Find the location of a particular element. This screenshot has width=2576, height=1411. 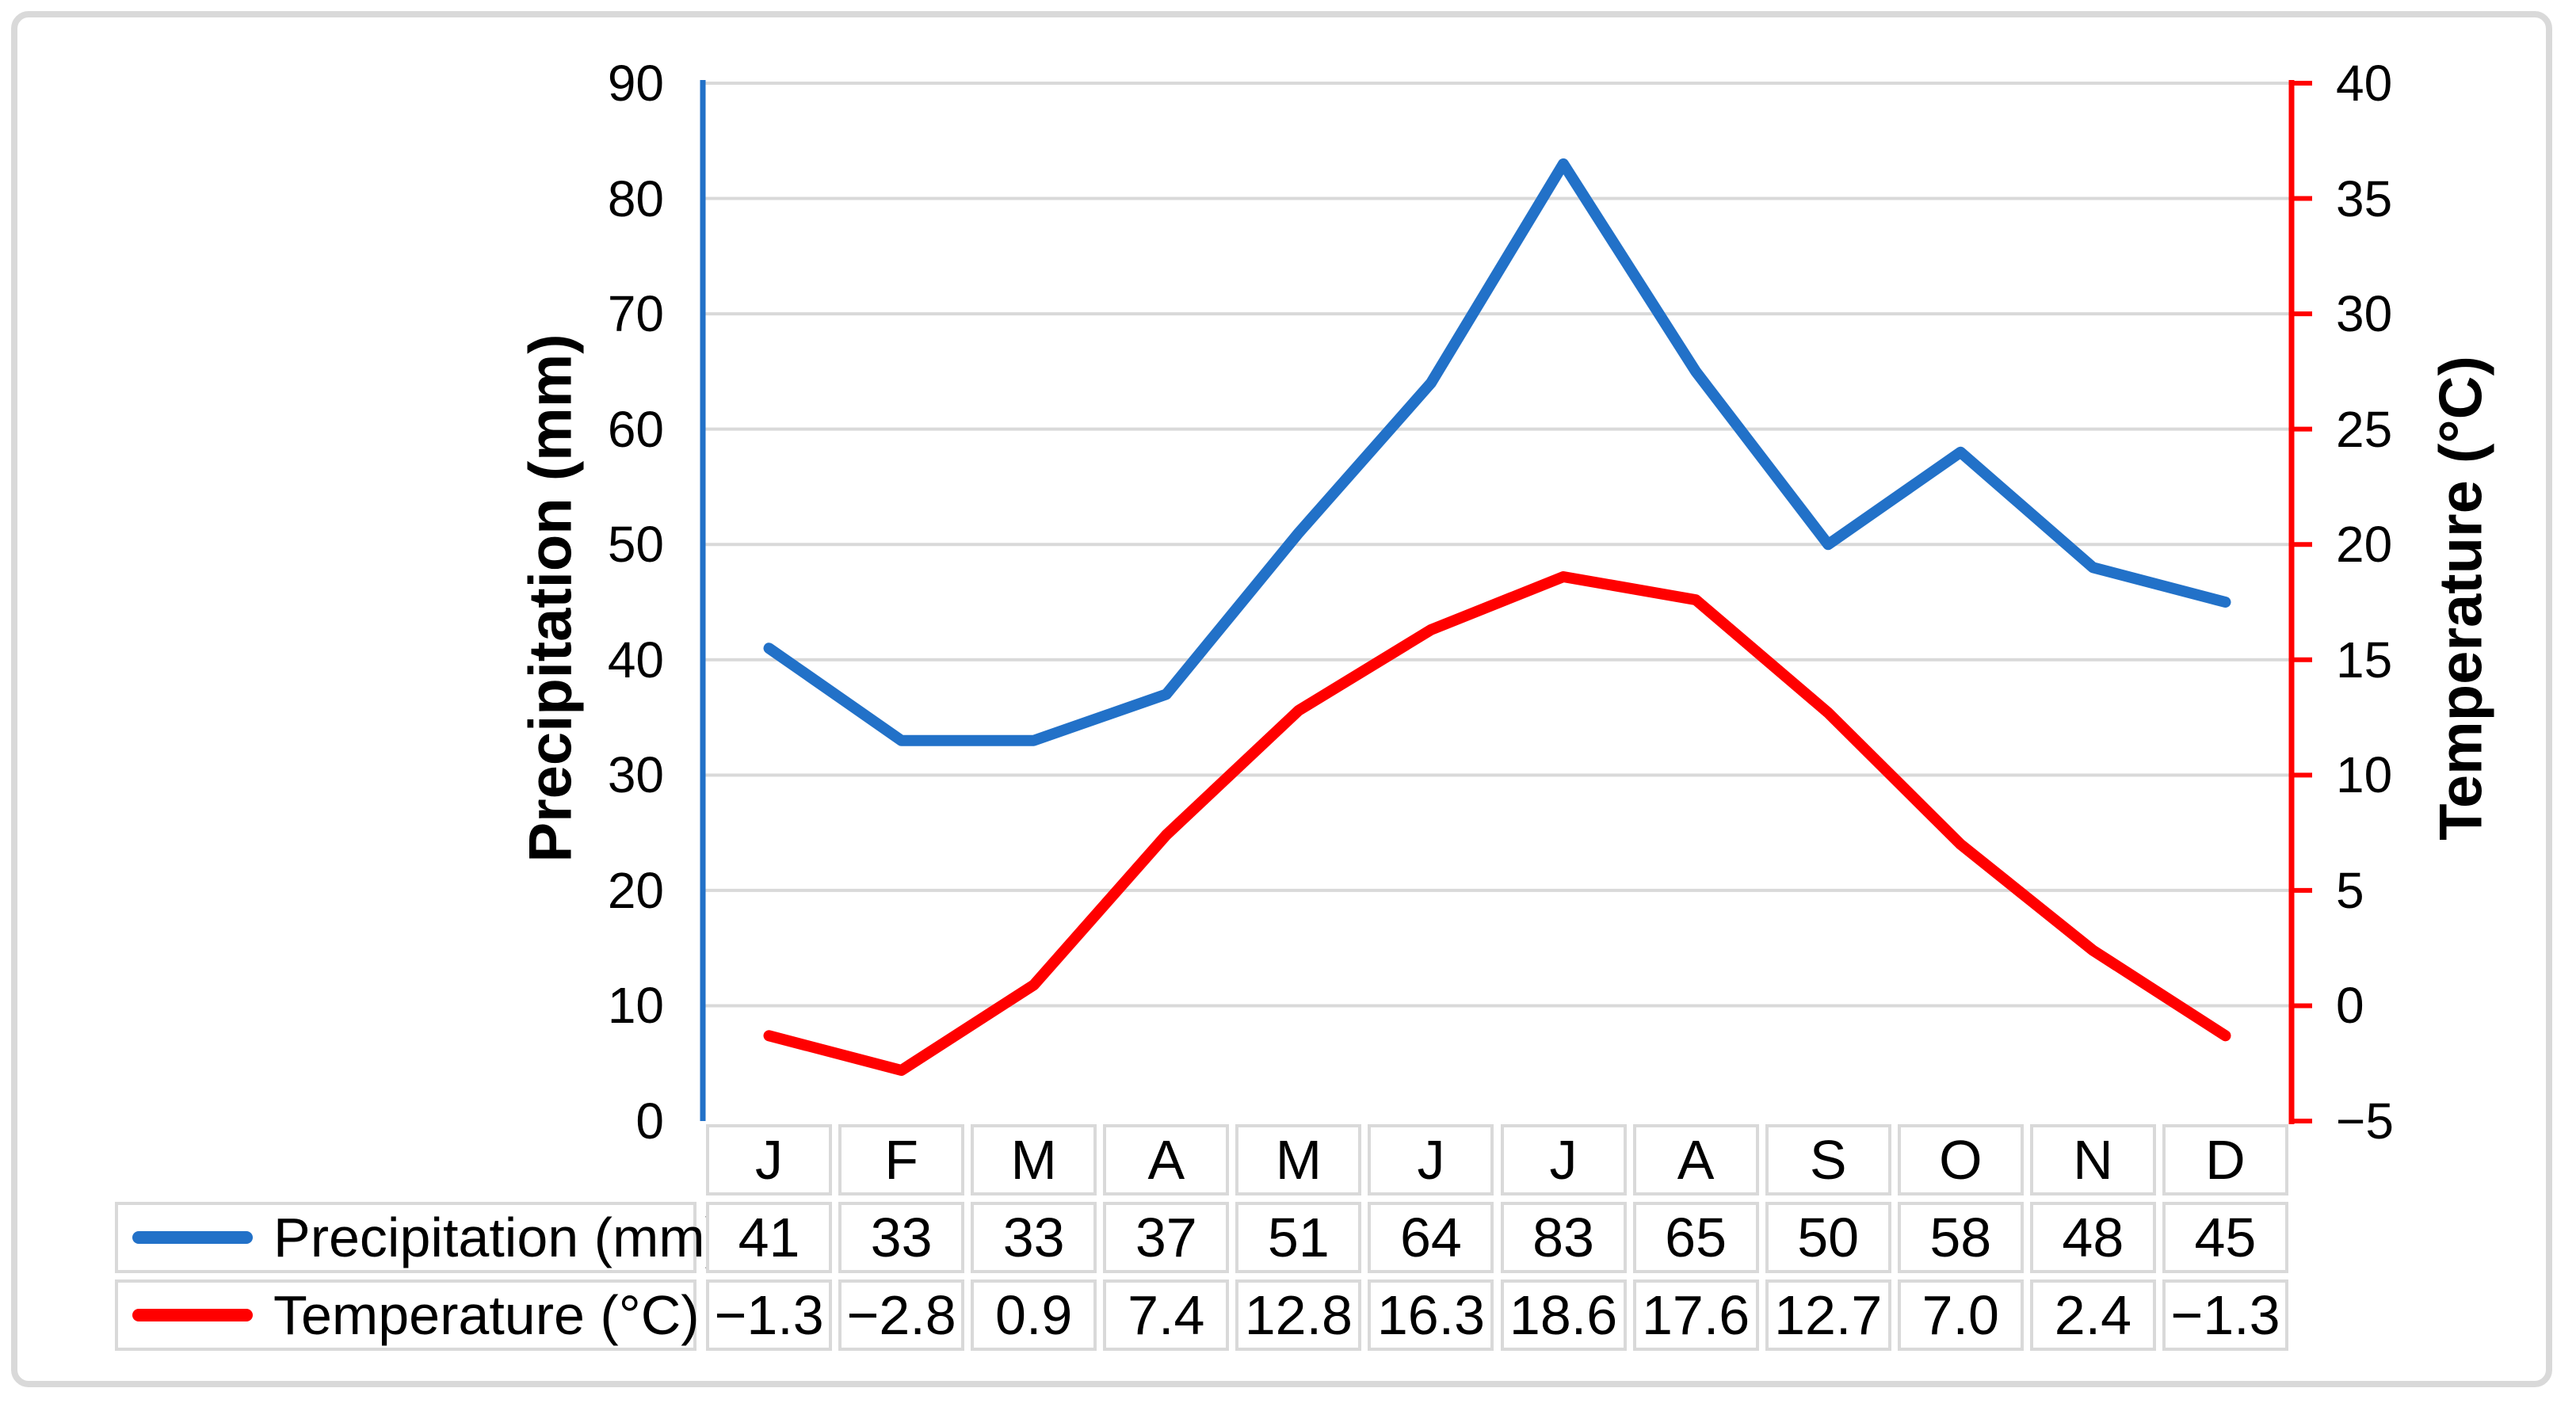

temperature-value-cell: 17.6 is located at coordinates (1695, 1315).